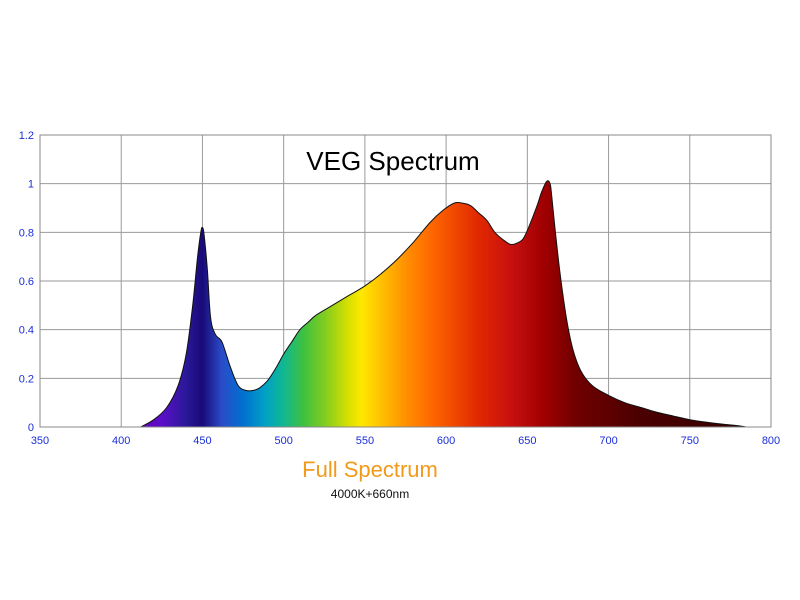 This screenshot has height=600, width=800. What do you see at coordinates (370, 494) in the screenshot?
I see `caption-color-temp: 4000K+660nm` at bounding box center [370, 494].